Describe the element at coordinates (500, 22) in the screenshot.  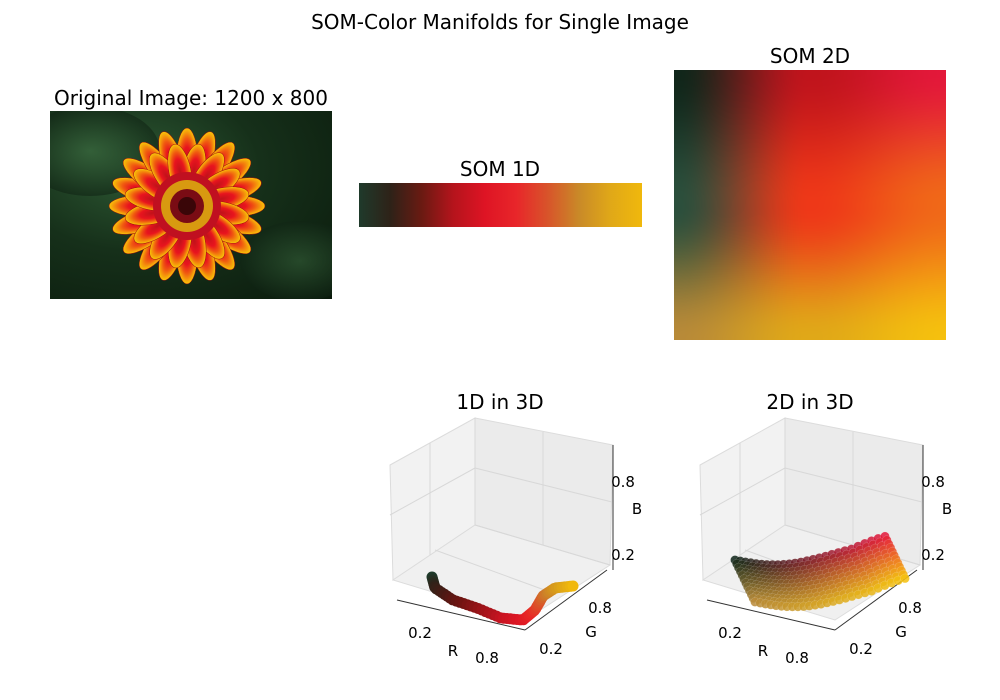
I see `figure-title: SOM-Color Manifolds for Single Image` at that location.